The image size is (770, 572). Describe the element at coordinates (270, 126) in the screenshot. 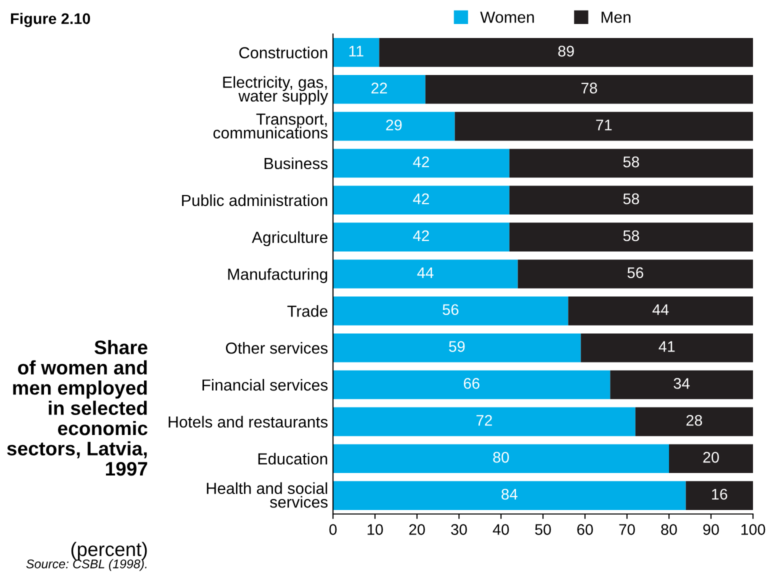

I see `y-tick-label: Transport, communications` at that location.